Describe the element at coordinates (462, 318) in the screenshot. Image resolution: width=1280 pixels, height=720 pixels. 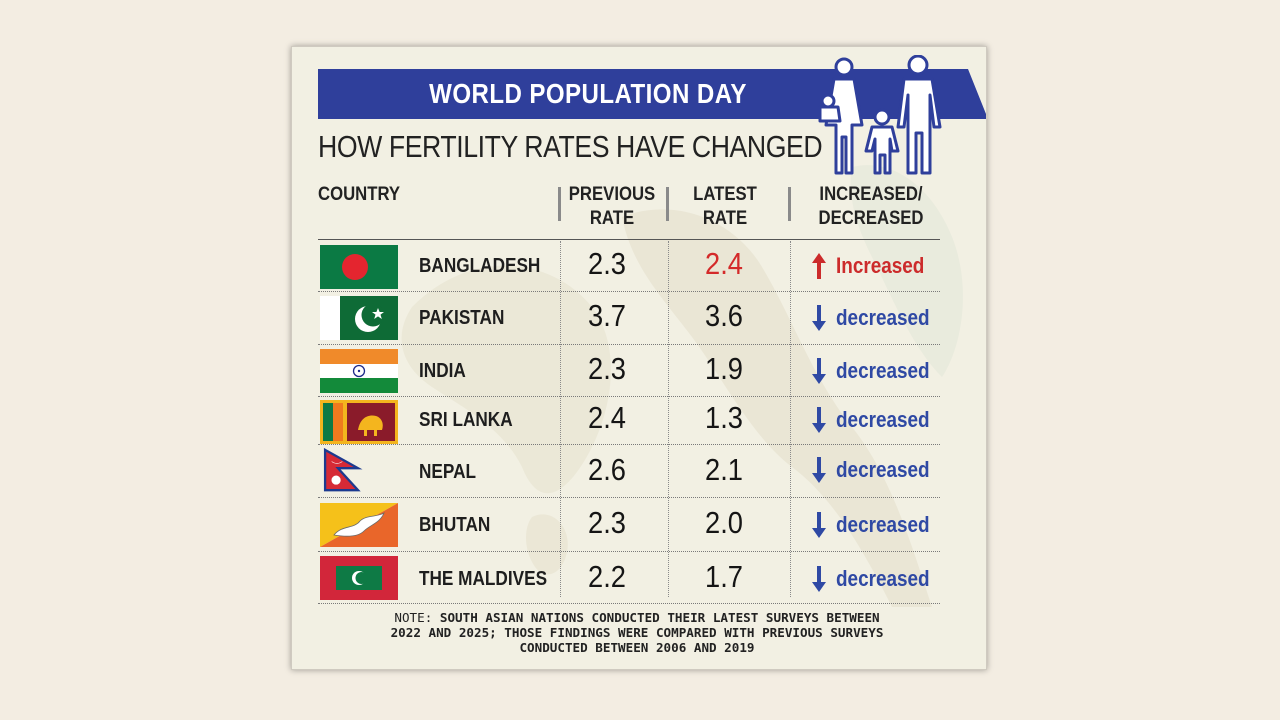
I see `country-name: PAKISTAN` at that location.